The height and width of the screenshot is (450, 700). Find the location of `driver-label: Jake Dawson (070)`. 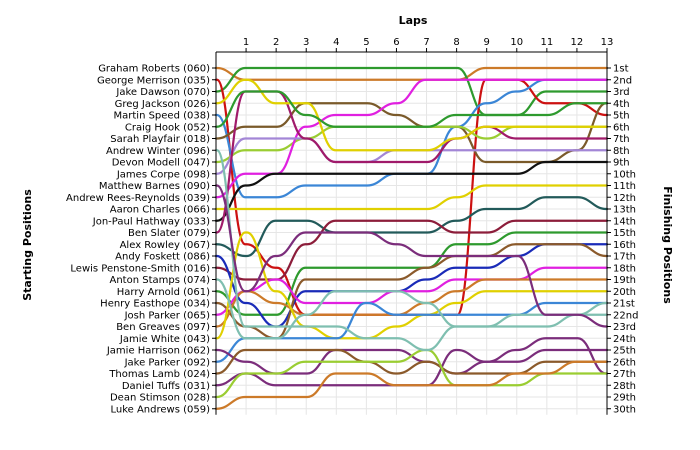

driver-label: Jake Dawson (070) is located at coordinates (162, 92).